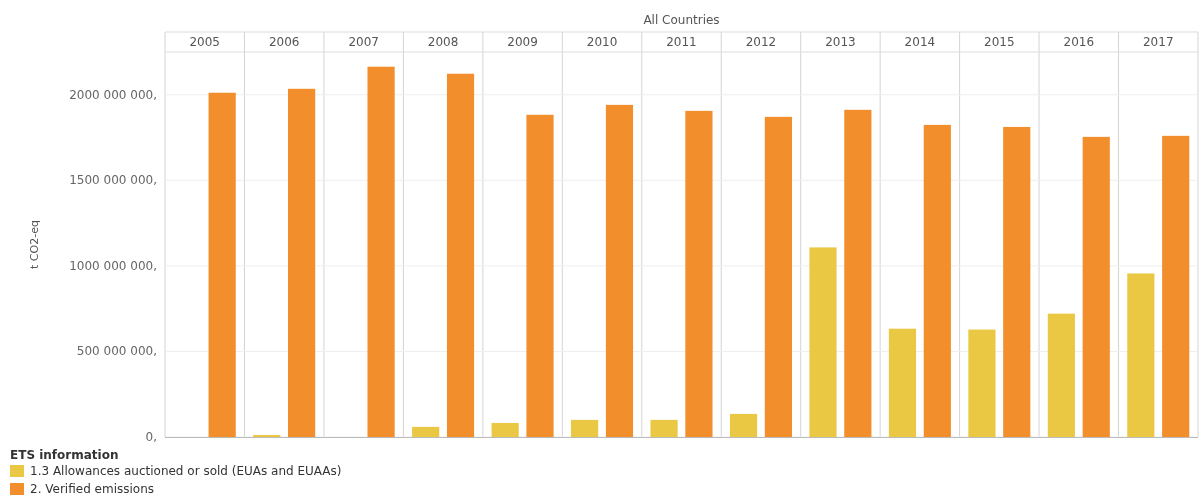 This screenshot has width=1200, height=498. Describe the element at coordinates (113, 94) in the screenshot. I see `y-tick-label: 2000 000 000,` at that location.